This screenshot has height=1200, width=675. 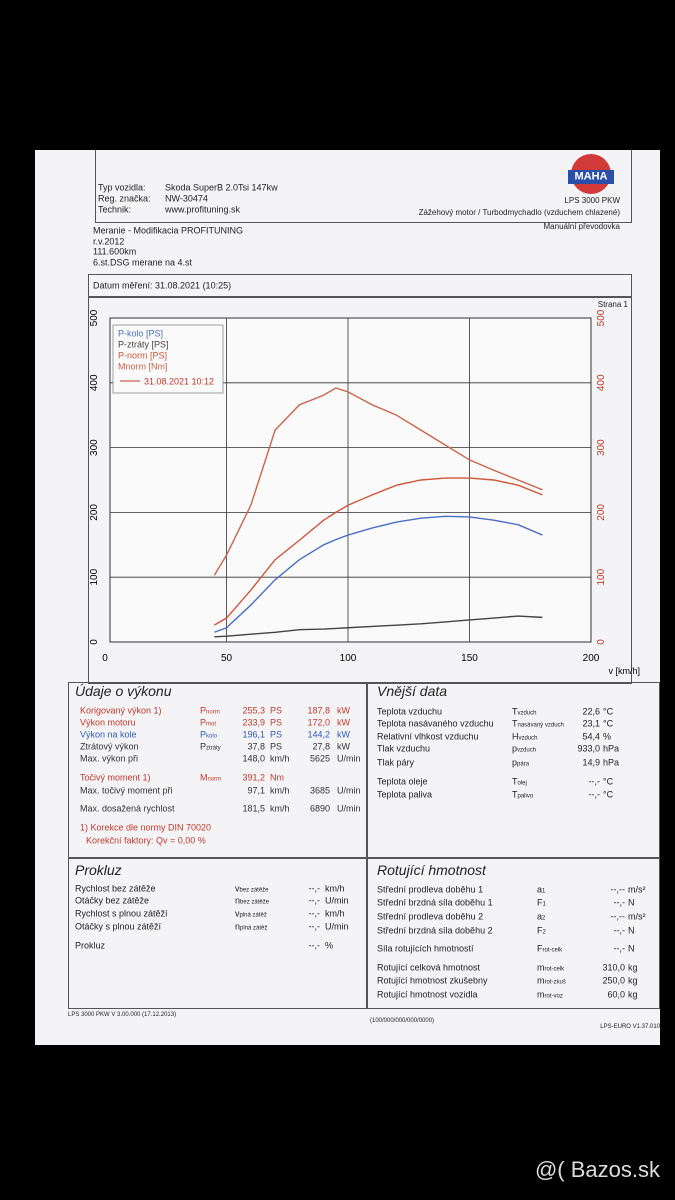 What do you see at coordinates (210, 747) in the screenshot?
I see `symbol: Pztráty` at bounding box center [210, 747].